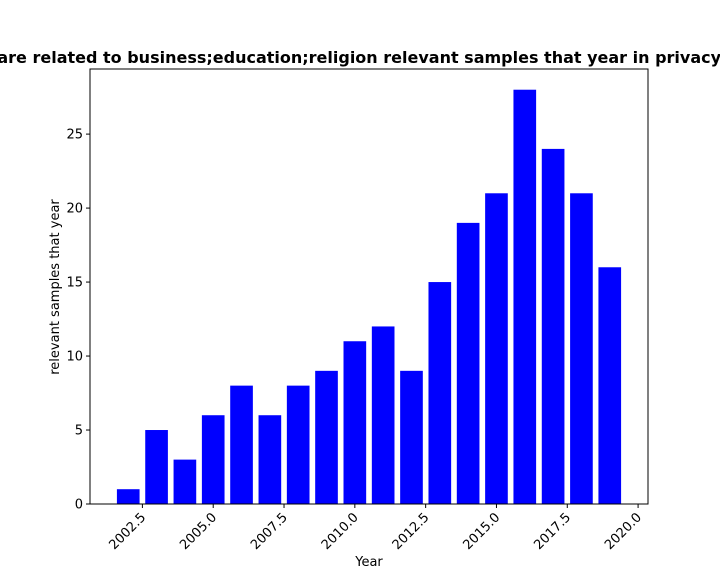 This screenshot has height=576, width=720. What do you see at coordinates (326, 437) in the screenshot?
I see `bar-2009` at bounding box center [326, 437].